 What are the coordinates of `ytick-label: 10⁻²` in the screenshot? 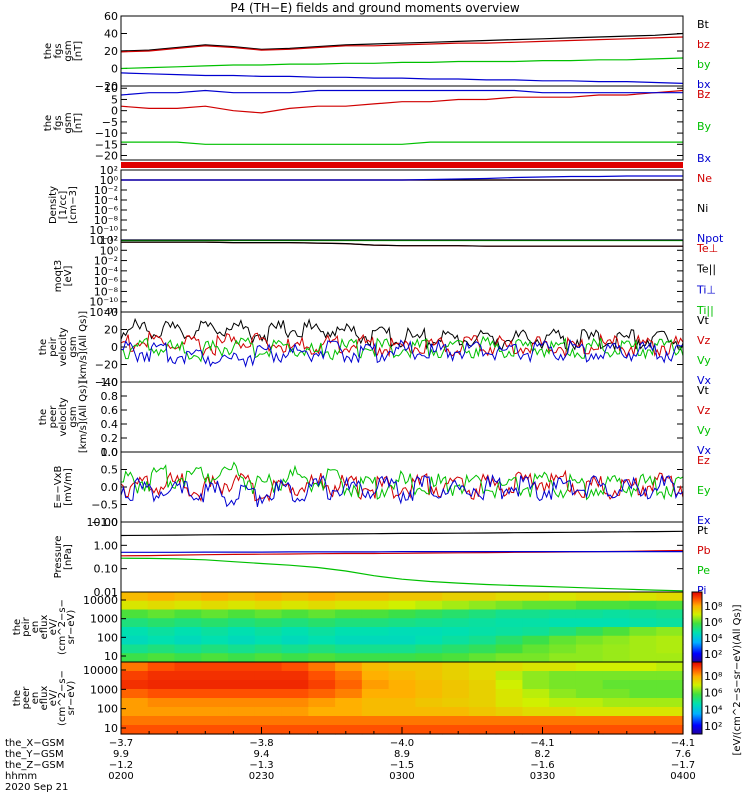 It's located at (106, 261).